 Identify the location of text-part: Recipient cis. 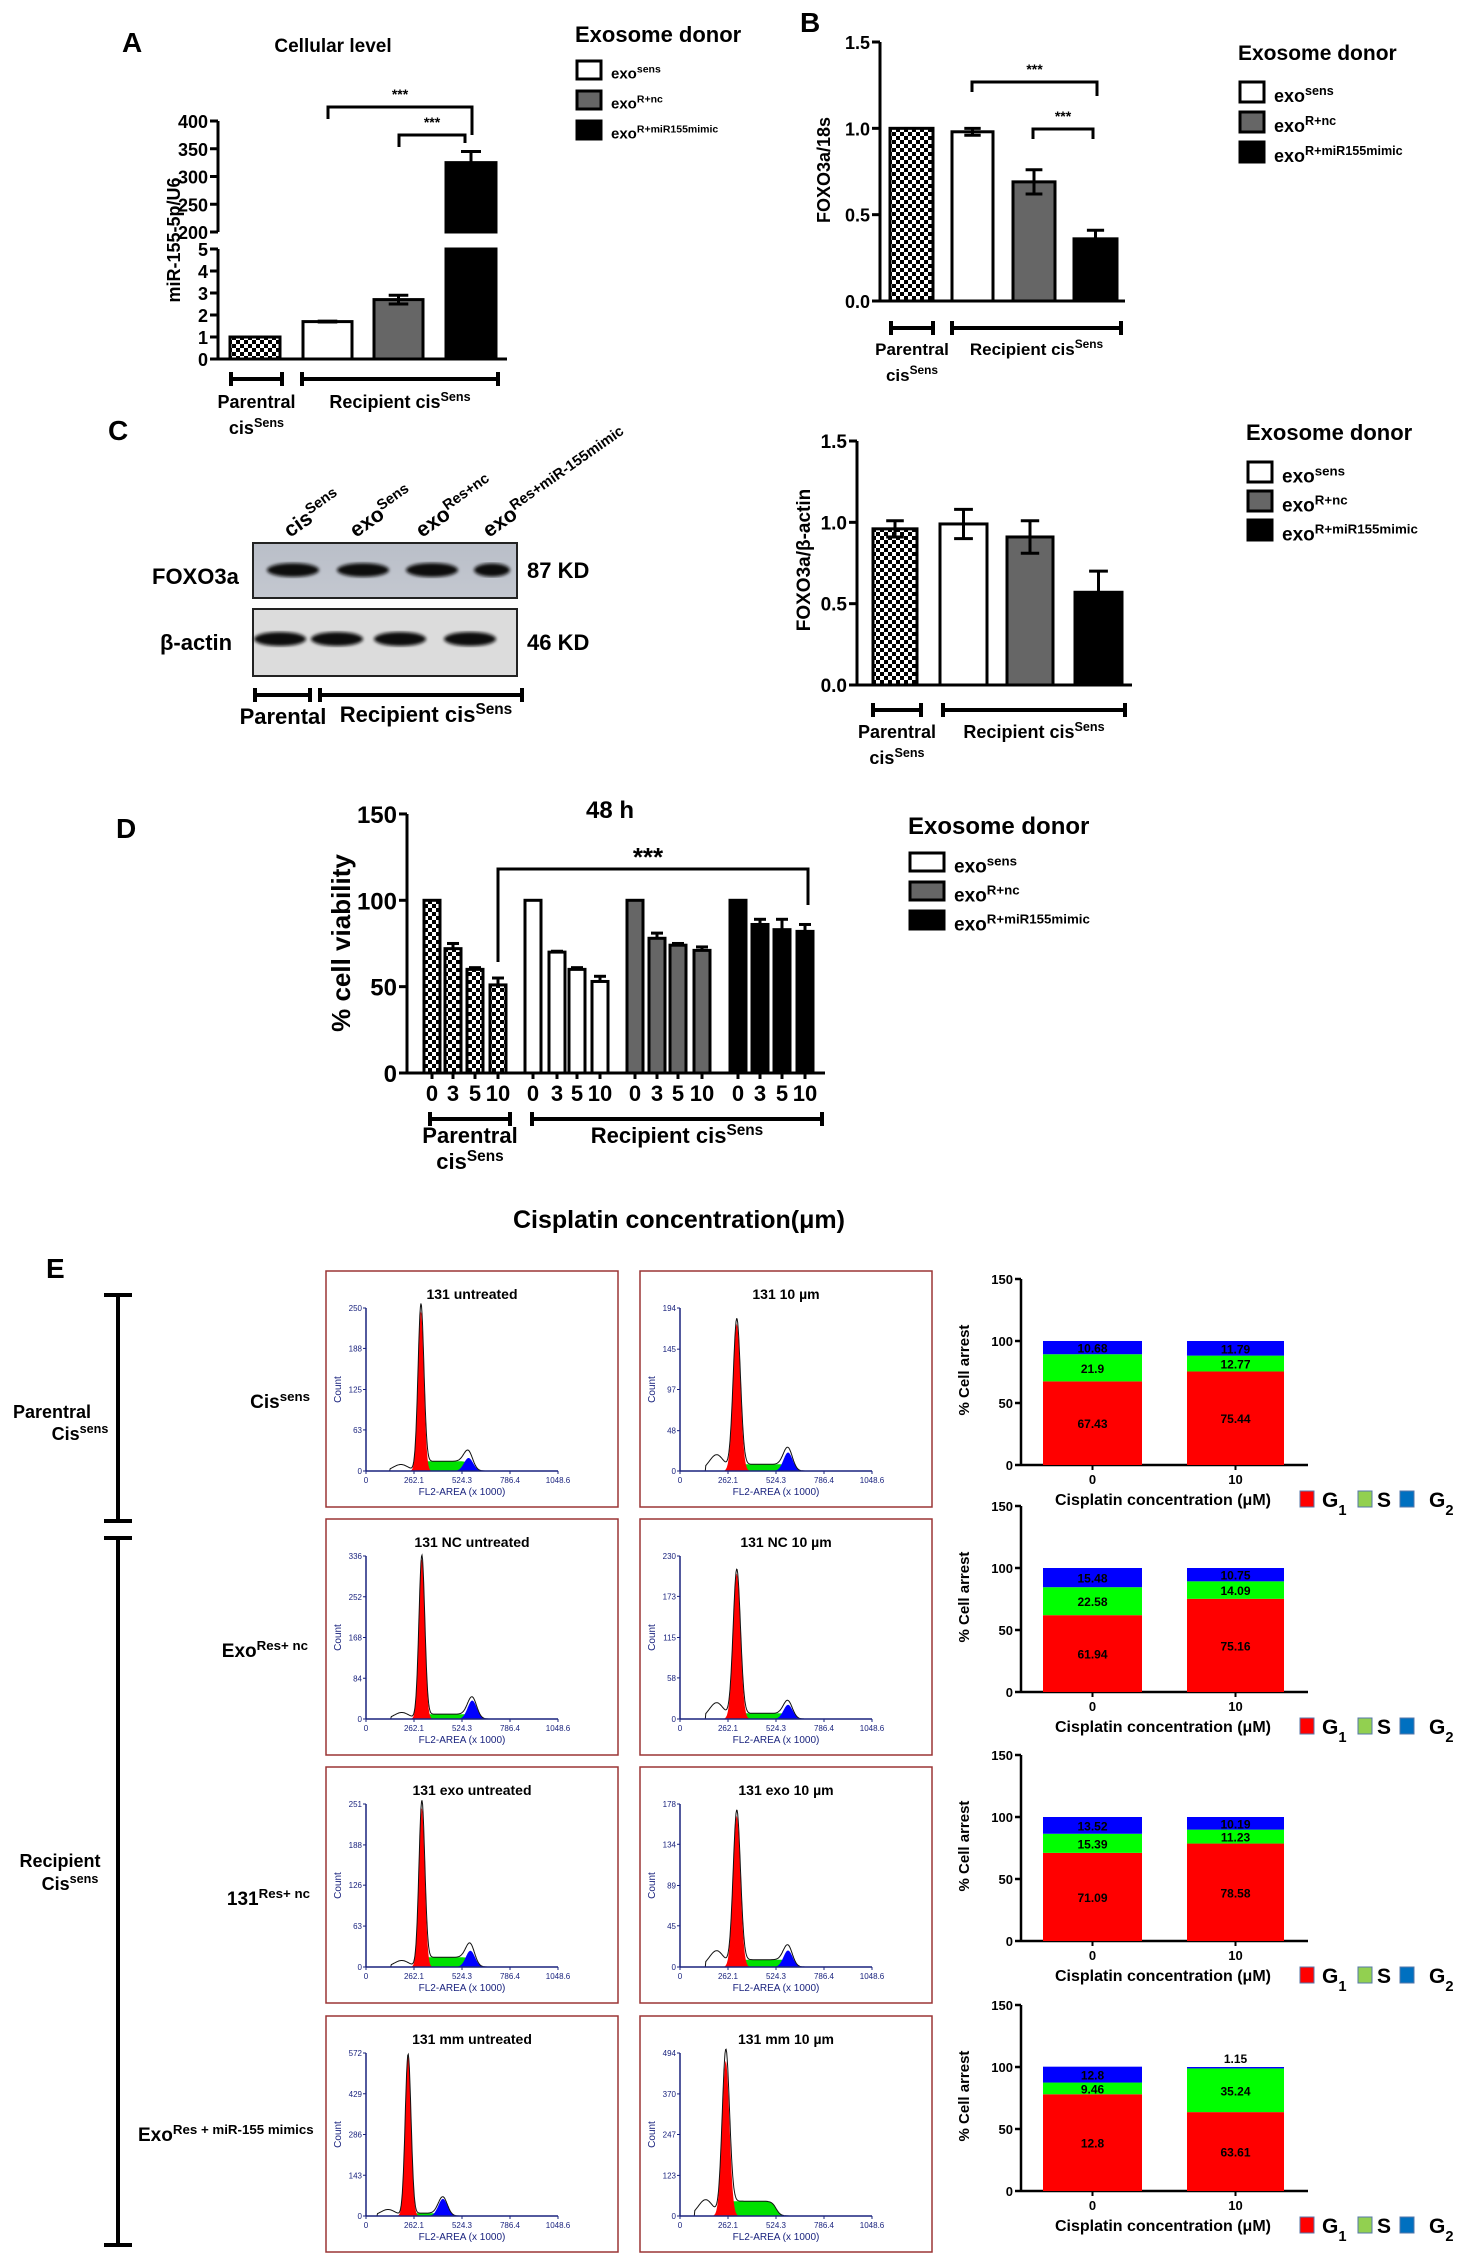
(1022, 349).